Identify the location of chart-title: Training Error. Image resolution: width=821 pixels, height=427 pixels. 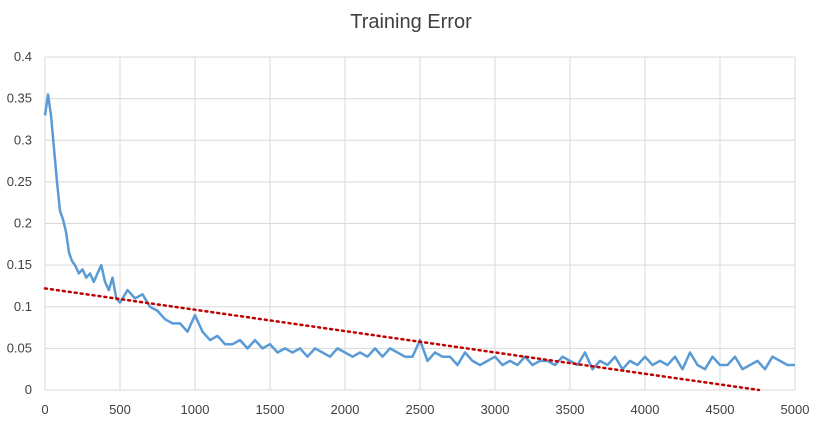
(411, 22).